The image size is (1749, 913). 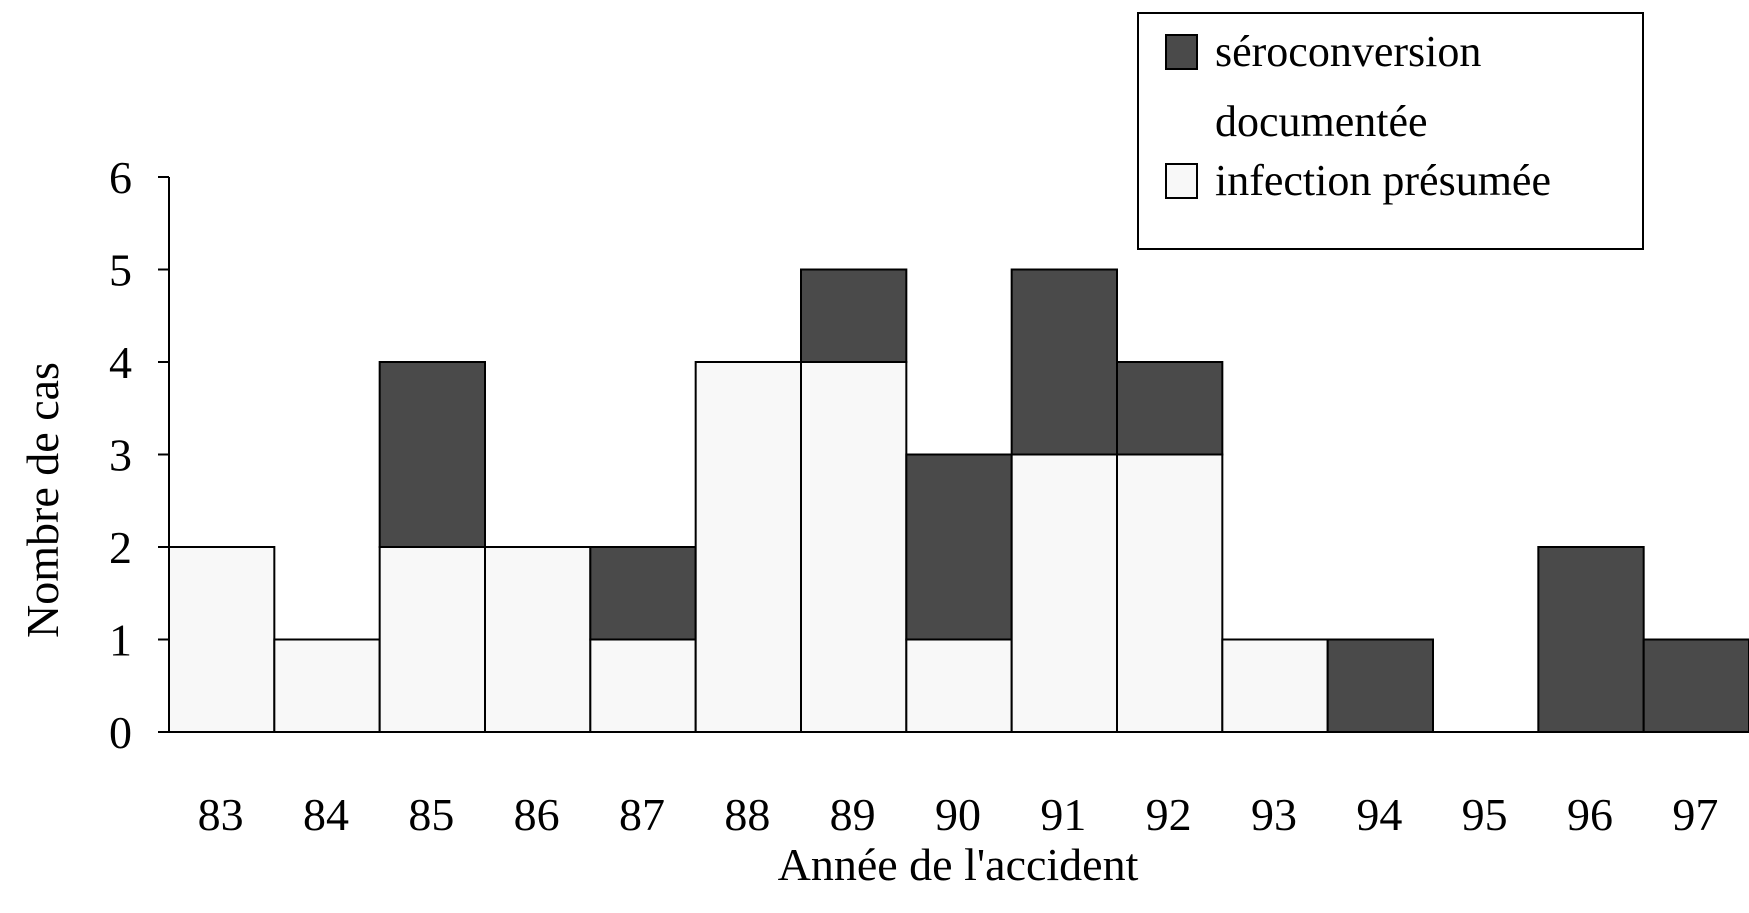 I want to click on x-tick-label: 95, so click(x=1485, y=814).